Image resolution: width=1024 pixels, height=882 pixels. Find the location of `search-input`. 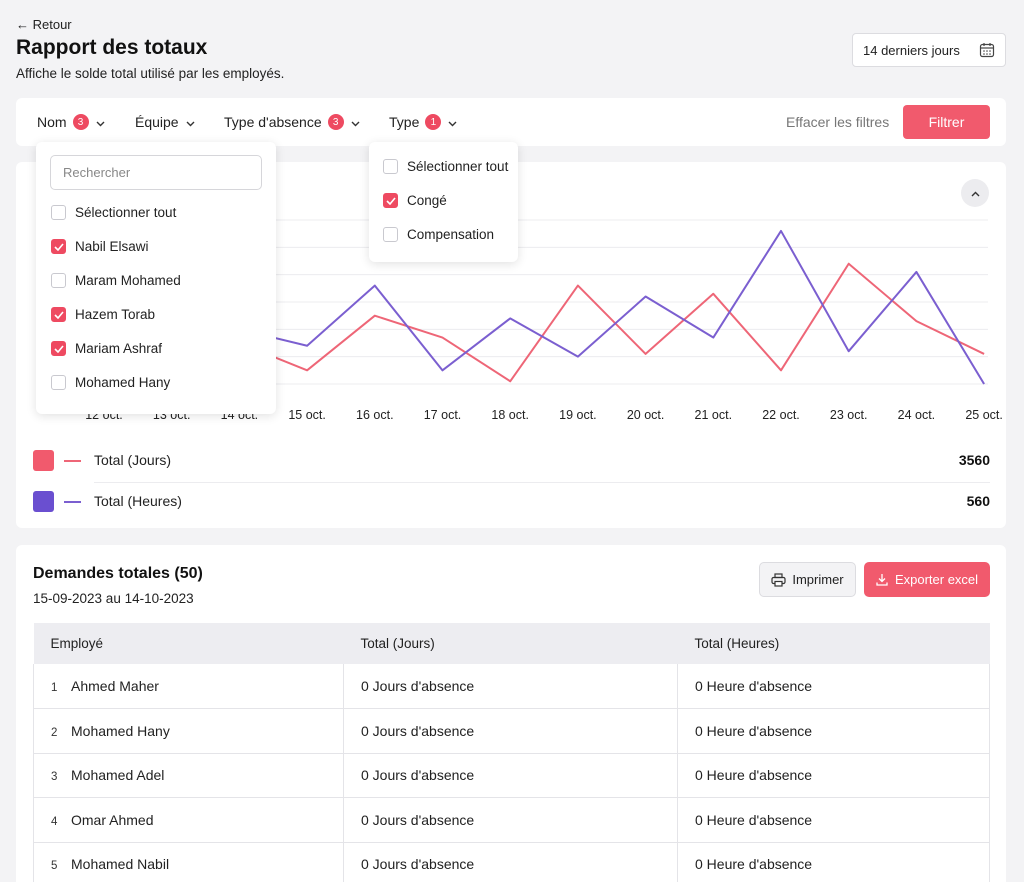

search-input is located at coordinates (156, 172).